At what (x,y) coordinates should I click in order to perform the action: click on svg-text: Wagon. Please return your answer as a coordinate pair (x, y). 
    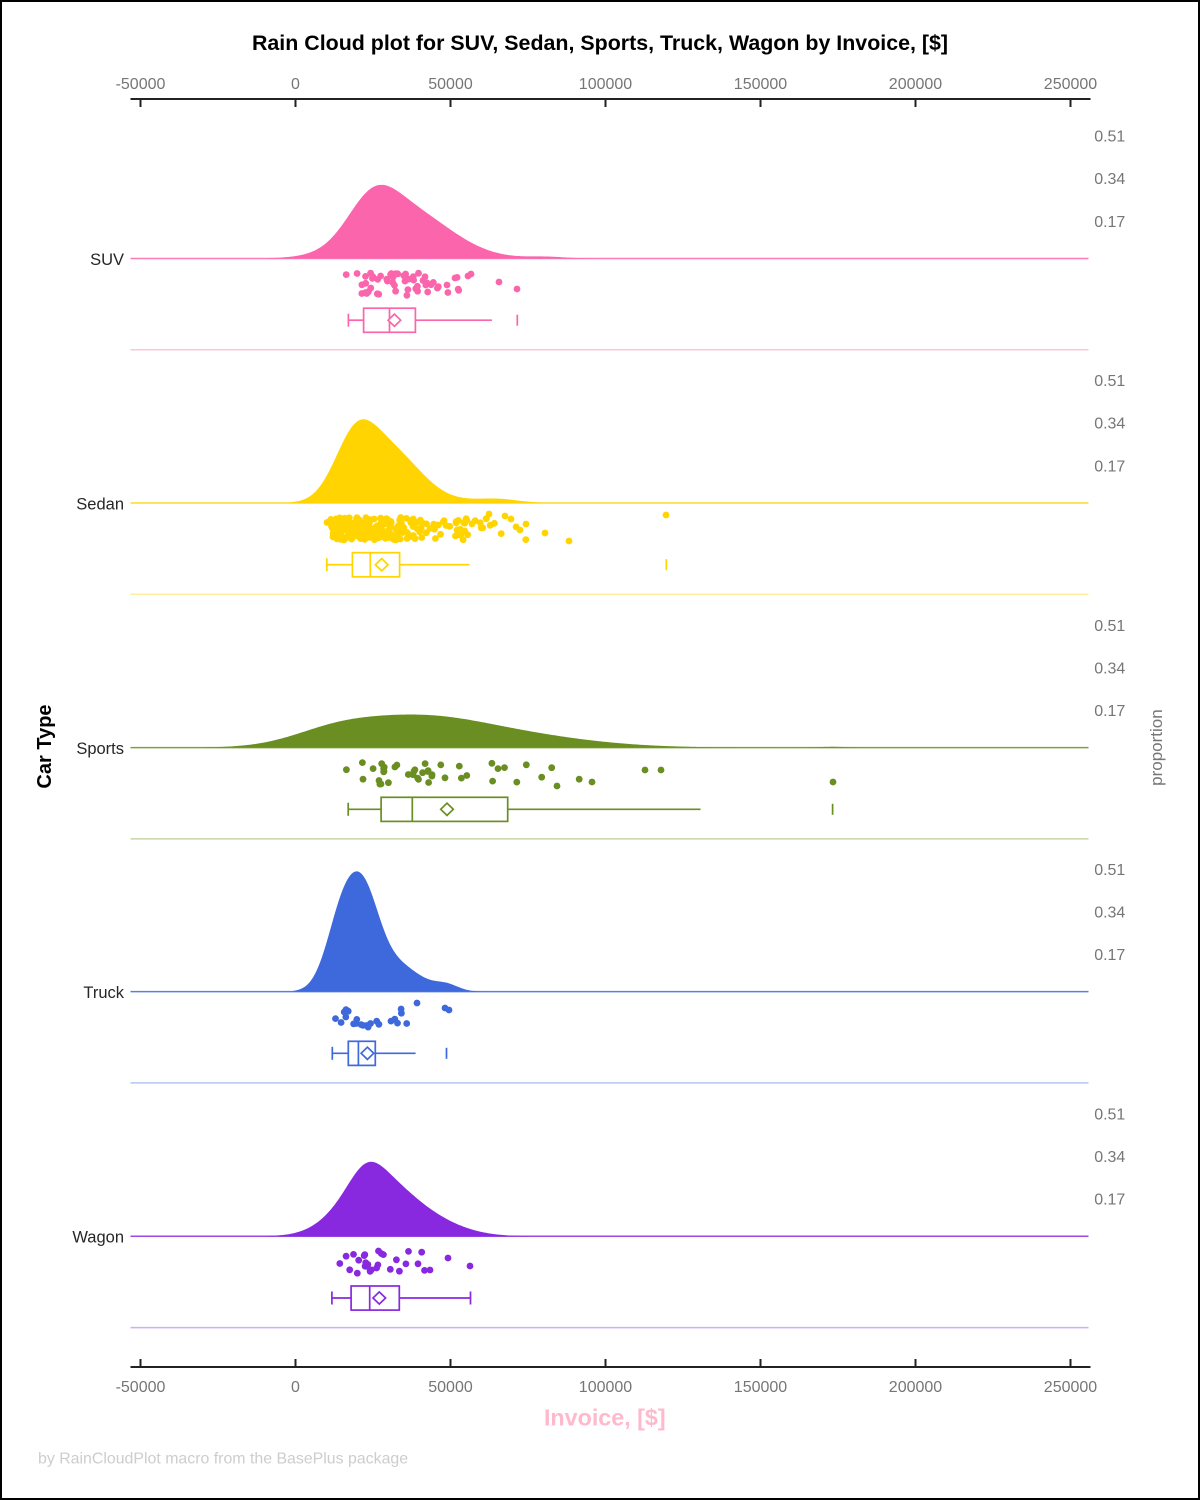
    Looking at the image, I should click on (98, 1238).